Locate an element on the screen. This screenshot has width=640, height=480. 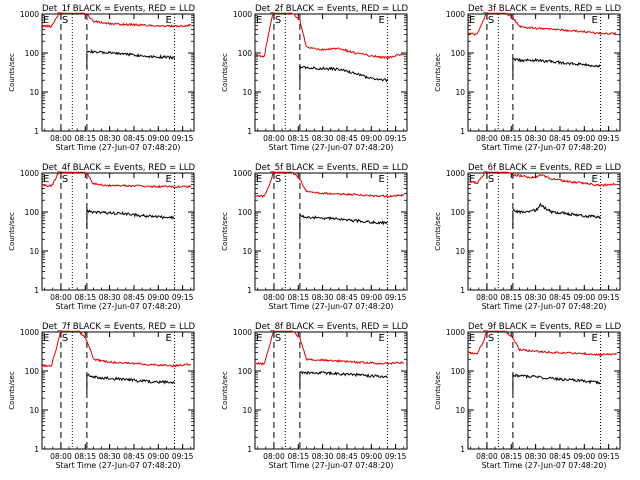
panel-6-x-axis-label: Start Time (27-Jun-07 07:48:20) is located at coordinates (544, 306).